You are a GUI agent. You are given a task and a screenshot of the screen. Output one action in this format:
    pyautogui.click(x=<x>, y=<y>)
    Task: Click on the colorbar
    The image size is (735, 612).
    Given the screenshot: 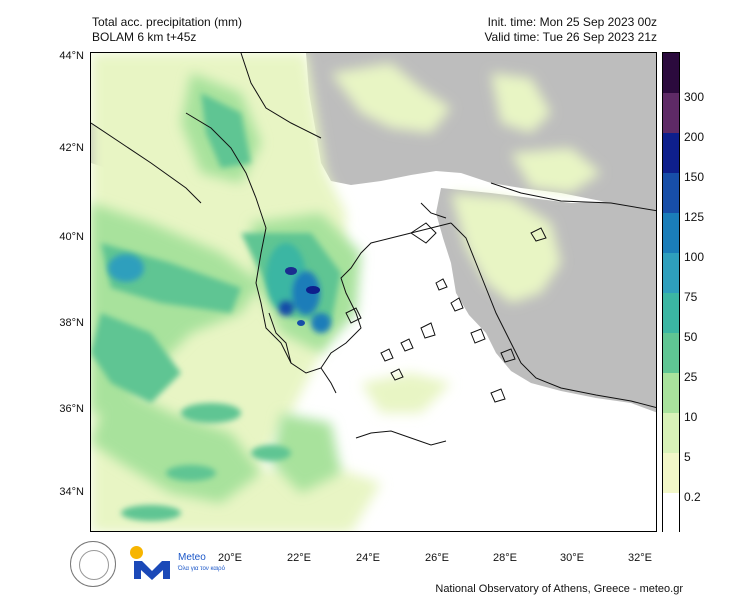 What is the action you would take?
    pyautogui.click(x=671, y=293)
    